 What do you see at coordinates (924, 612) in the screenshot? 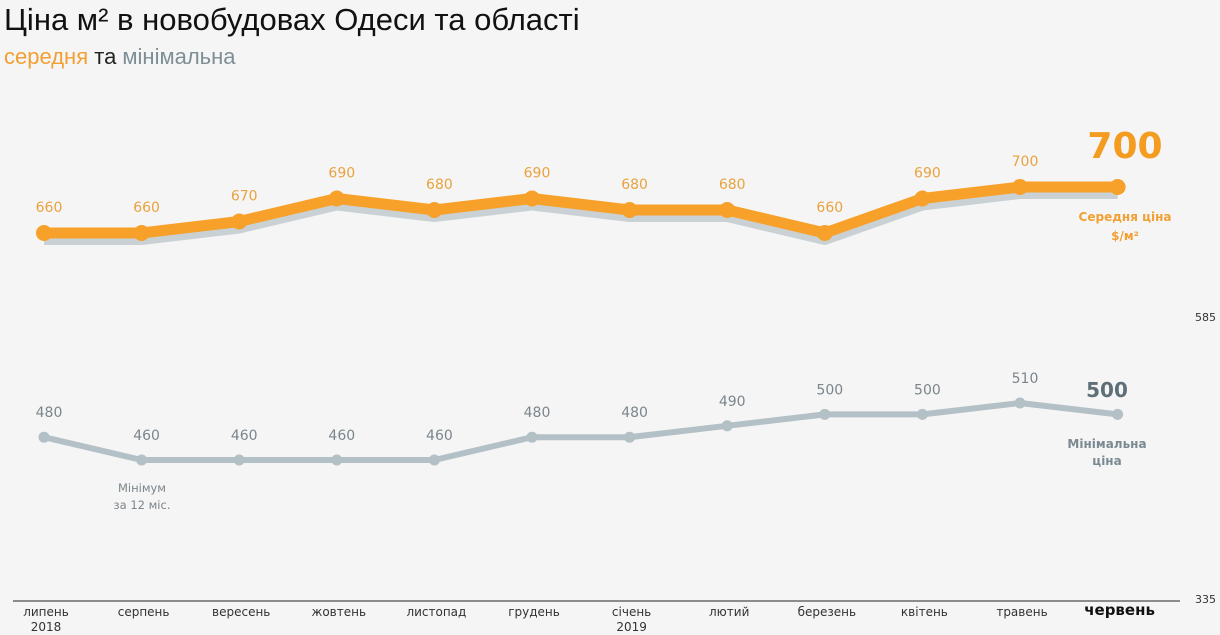
I see `month-label: квітень` at bounding box center [924, 612].